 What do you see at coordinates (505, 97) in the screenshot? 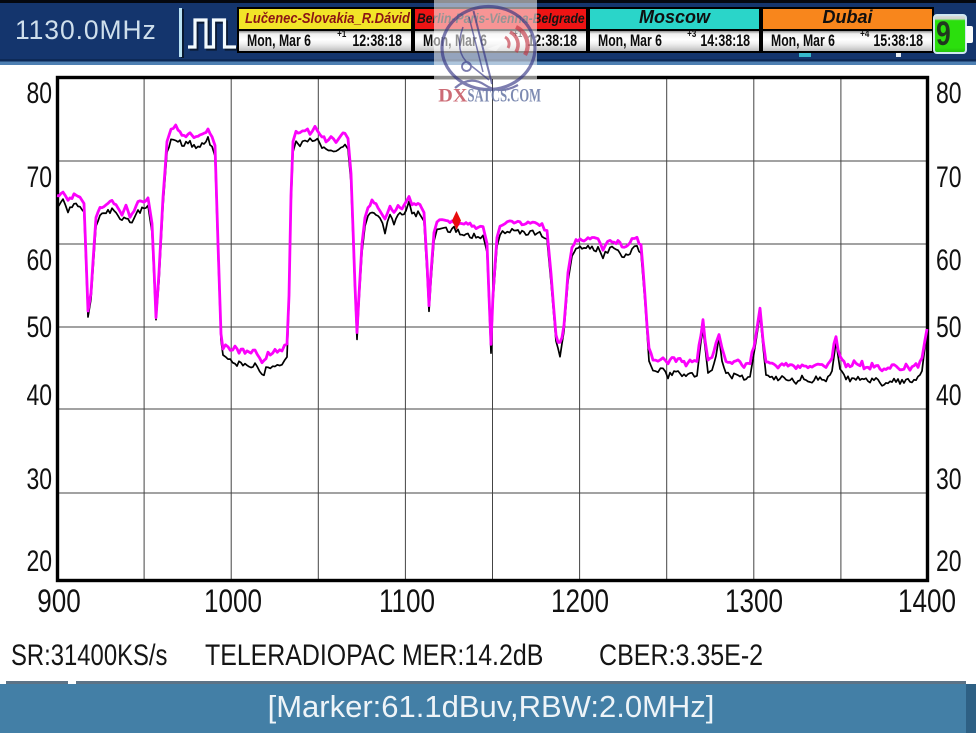
I see `svg-text: SATCS.COM` at bounding box center [505, 97].